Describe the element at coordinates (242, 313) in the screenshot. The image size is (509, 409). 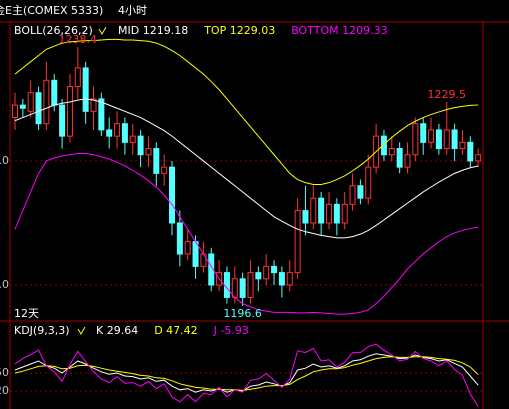
I see `price-annotation: 1196.6` at that location.